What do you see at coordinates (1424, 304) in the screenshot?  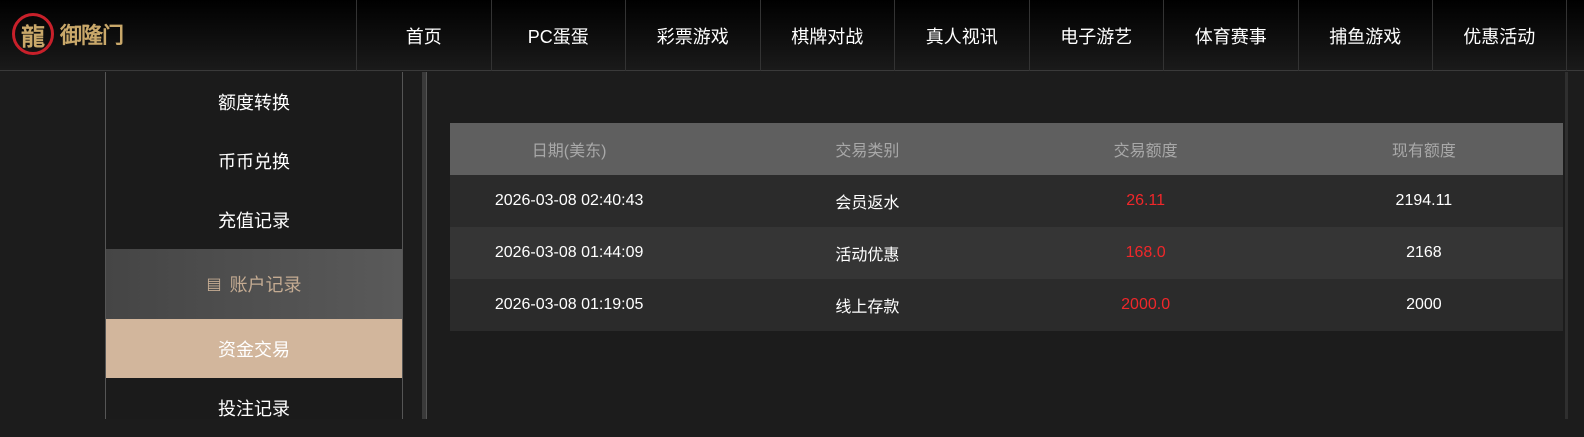 I see `cell-balance: 2000` at bounding box center [1424, 304].